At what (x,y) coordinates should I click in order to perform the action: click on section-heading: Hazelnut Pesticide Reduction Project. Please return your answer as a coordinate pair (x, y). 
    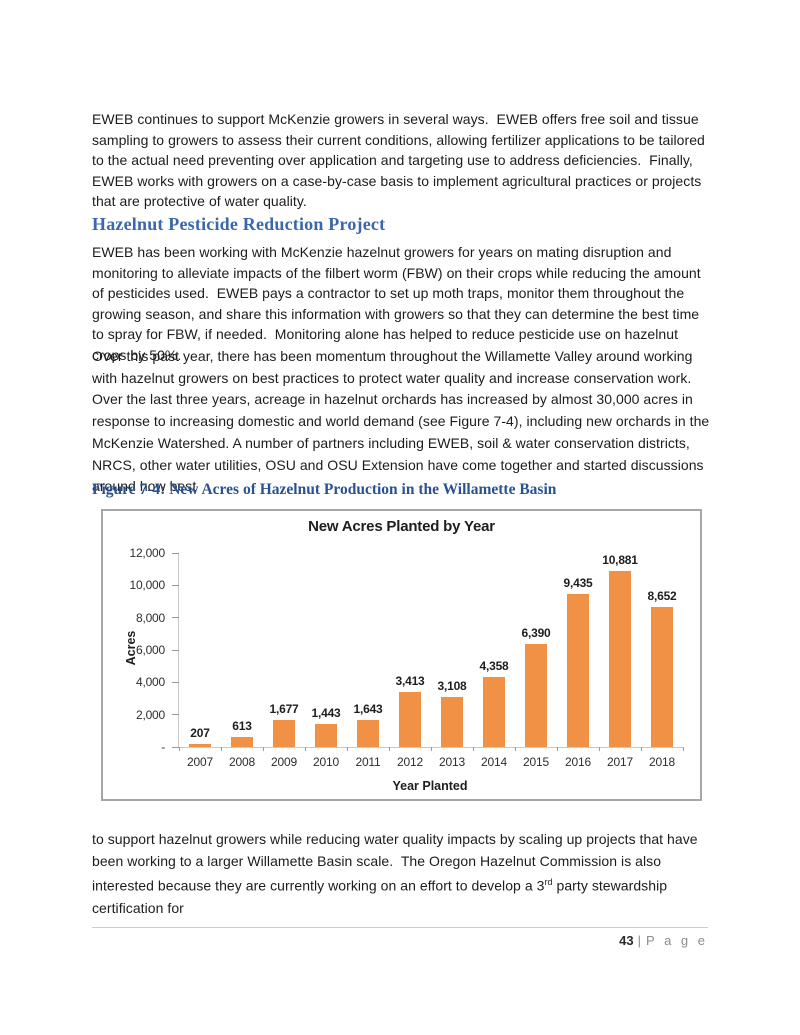
    Looking at the image, I should click on (239, 224).